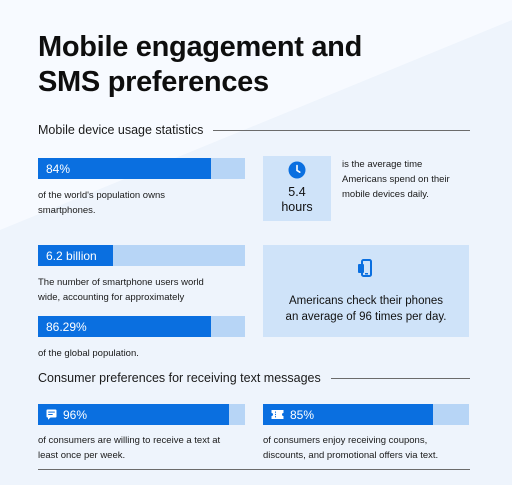 This screenshot has width=512, height=485. I want to click on coupons-value: 85%, so click(302, 414).